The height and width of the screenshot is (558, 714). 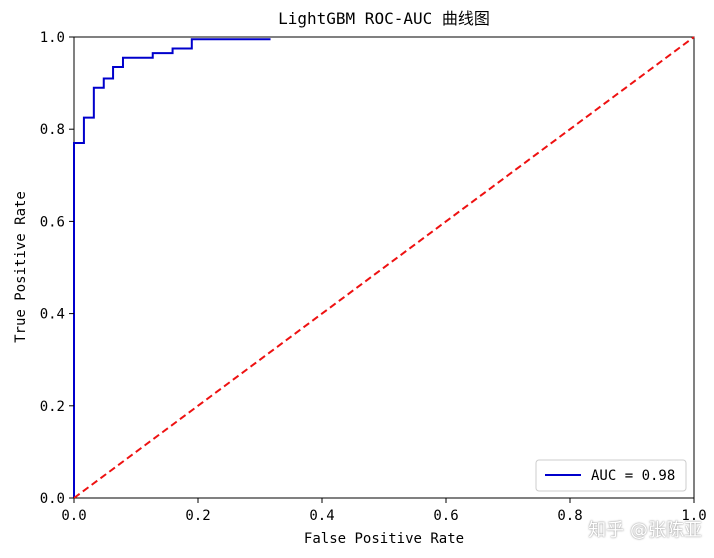 I want to click on y-axis: 0.0 0.2 0.4 0.6 0.8 1.0, so click(x=57, y=268).